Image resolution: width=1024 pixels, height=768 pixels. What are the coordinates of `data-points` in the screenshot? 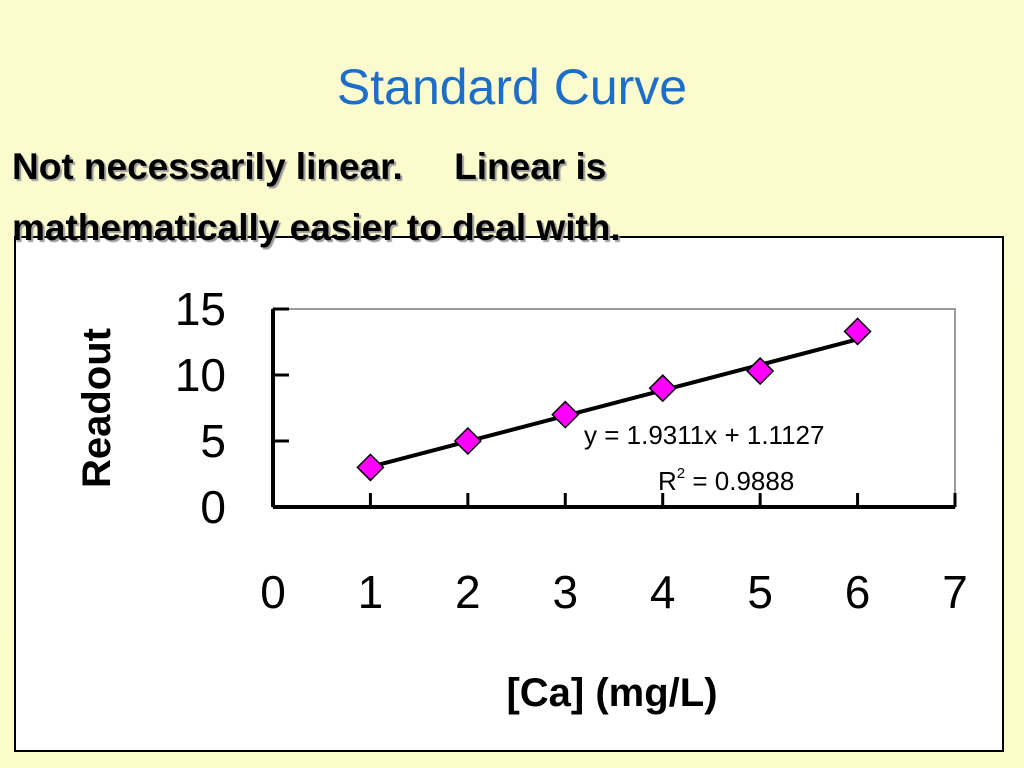 It's located at (614, 399).